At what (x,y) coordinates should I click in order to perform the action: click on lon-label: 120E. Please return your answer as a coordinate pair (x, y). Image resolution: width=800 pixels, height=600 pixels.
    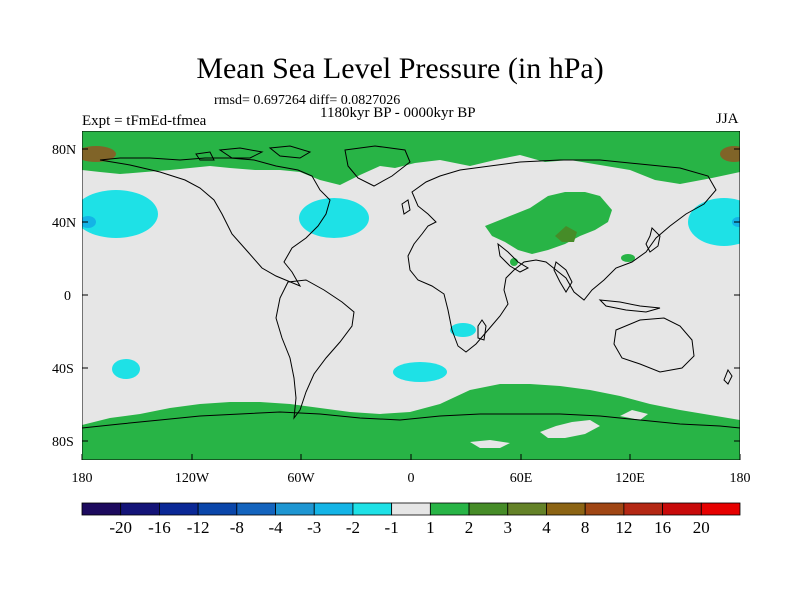
    Looking at the image, I should click on (630, 478).